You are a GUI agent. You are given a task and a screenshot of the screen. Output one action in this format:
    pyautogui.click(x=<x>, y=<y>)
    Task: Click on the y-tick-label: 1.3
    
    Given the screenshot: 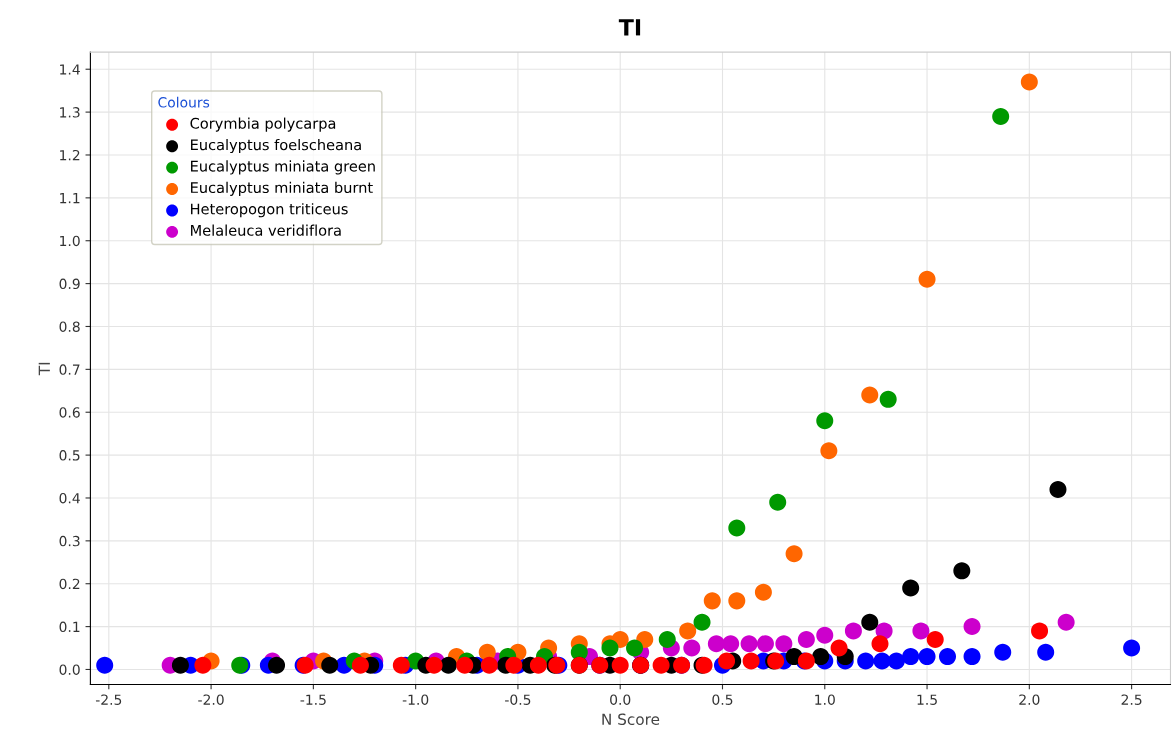 What is the action you would take?
    pyautogui.click(x=70, y=112)
    